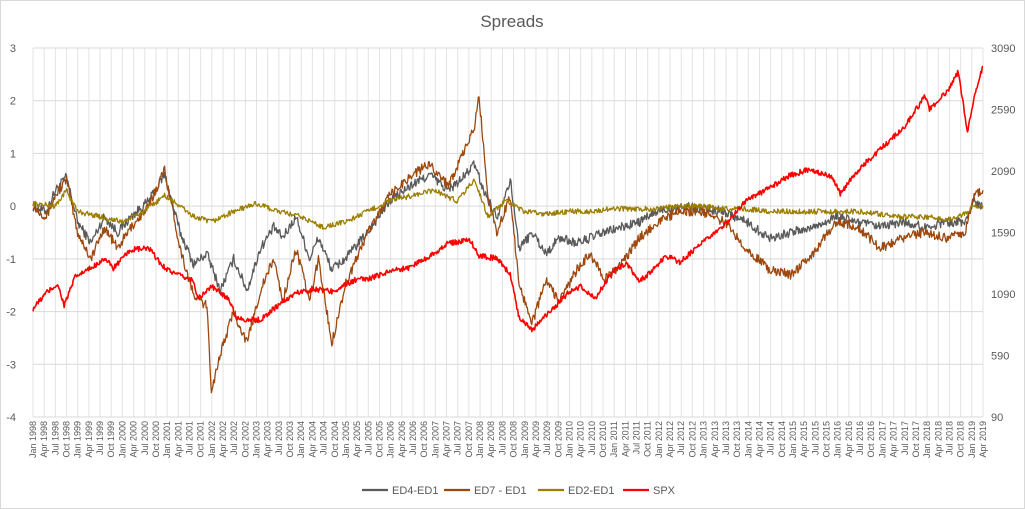 The image size is (1025, 509). Describe the element at coordinates (44, 439) in the screenshot. I see `x-tick-label: Apr 1998` at that location.